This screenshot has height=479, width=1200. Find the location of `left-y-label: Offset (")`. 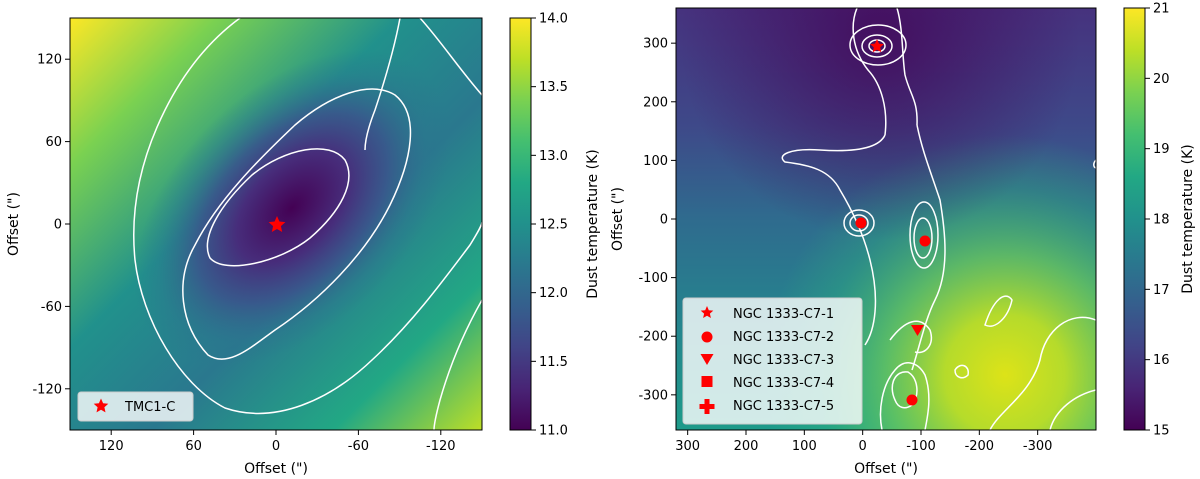

left-y-label: Offset (") is located at coordinates (14, 224).